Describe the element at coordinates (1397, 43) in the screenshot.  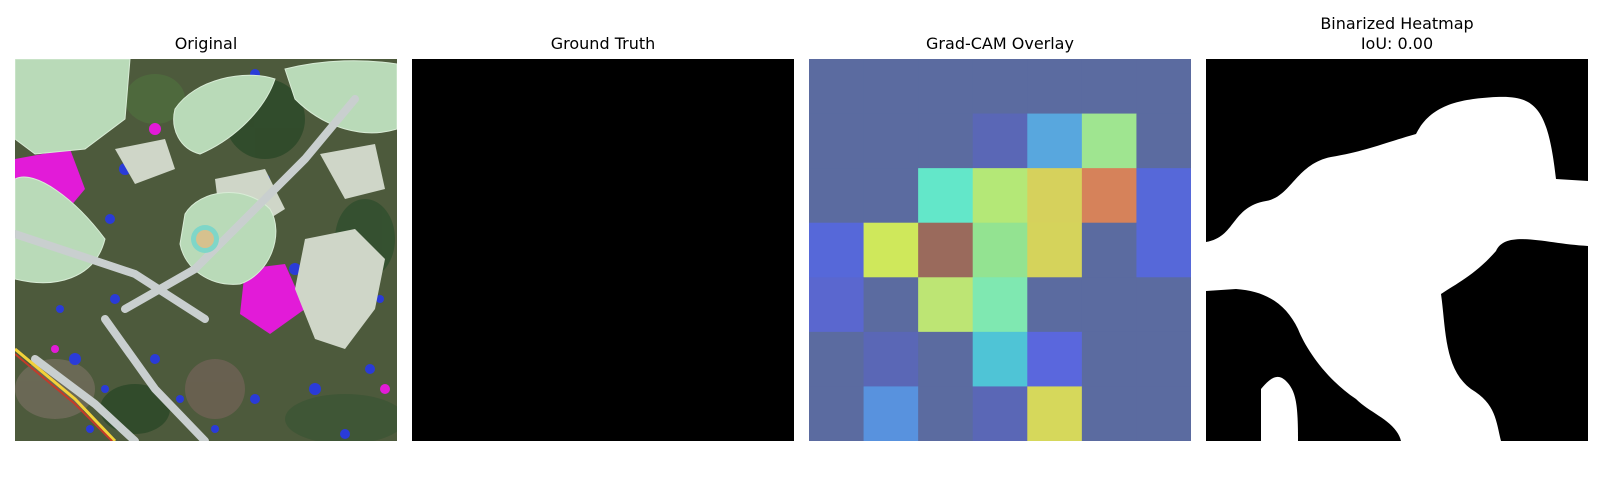
I see `iou-score: IoU: 0.00` at that location.